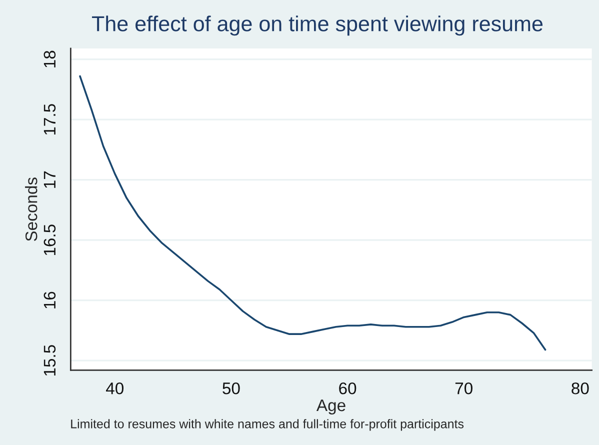  I want to click on x-tick-label: 80, so click(580, 388).